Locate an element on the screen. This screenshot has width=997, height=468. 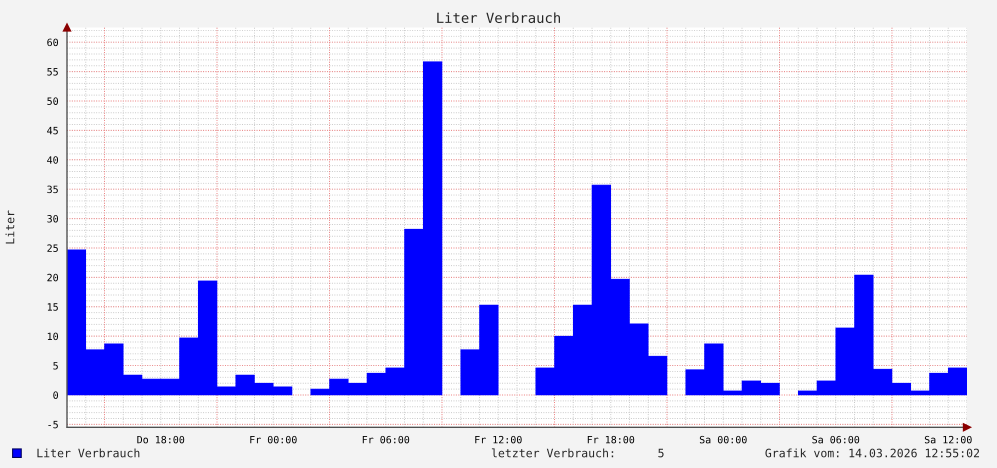
legend-label: Liter Verbrauch is located at coordinates (88, 453).